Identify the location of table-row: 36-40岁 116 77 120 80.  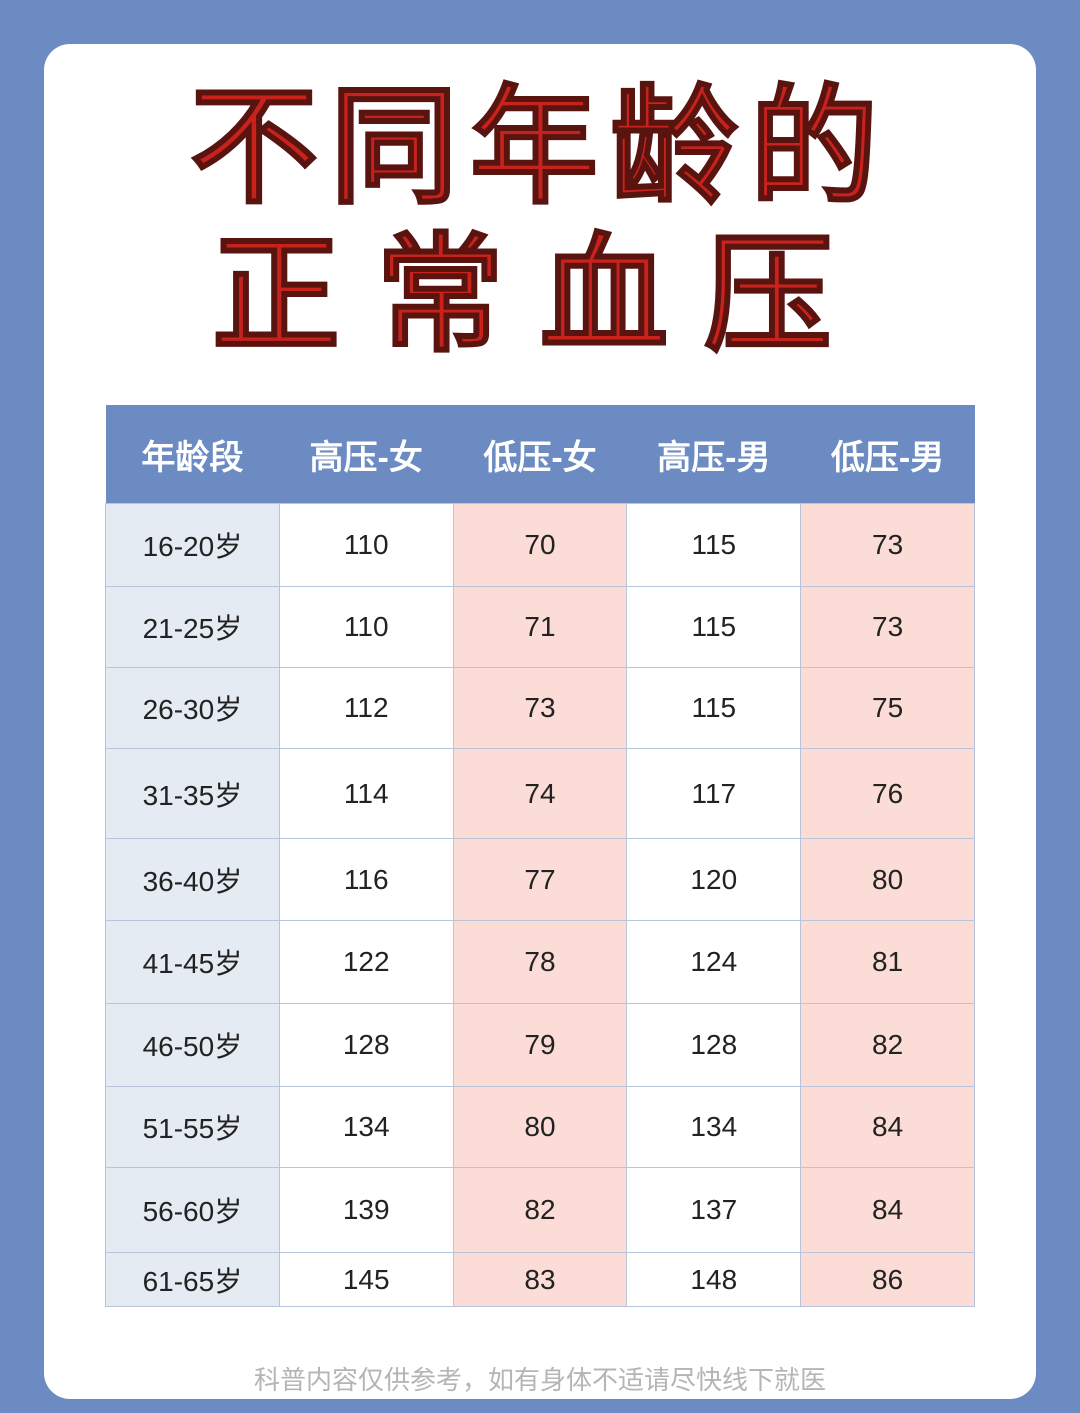
(540, 879).